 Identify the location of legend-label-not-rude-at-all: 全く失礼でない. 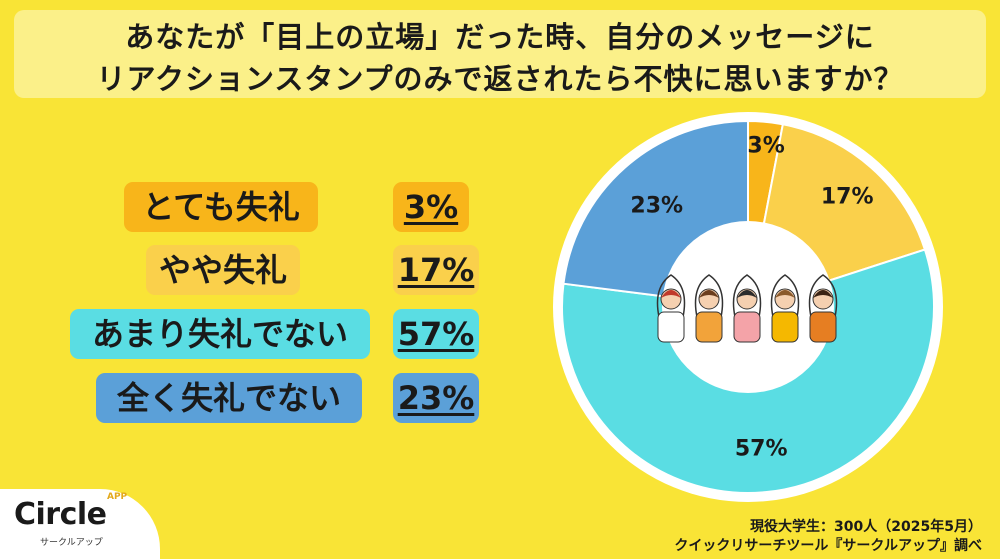
(229, 398).